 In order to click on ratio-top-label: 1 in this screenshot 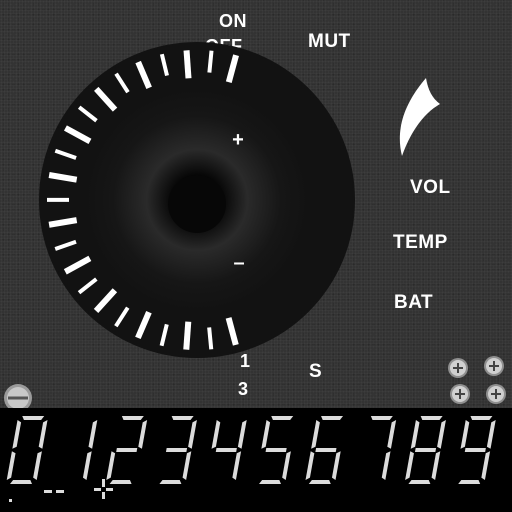, I will do `click(245, 361)`.